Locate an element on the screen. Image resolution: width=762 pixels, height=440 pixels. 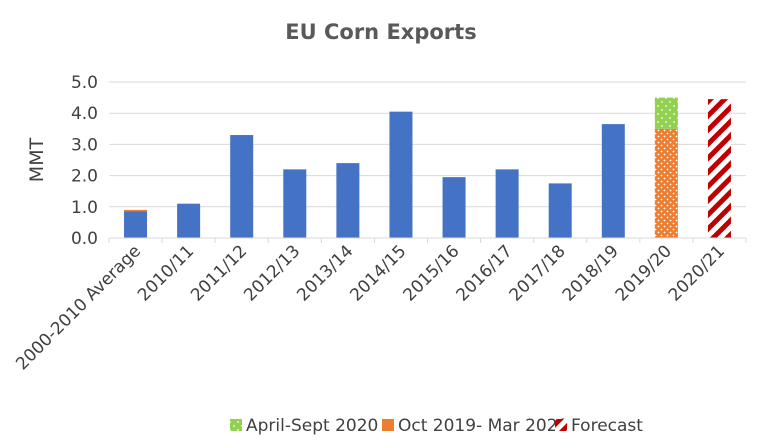
y-axis-ticks: 0.0 1.0 2.0 3.0 4.0 5.0 is located at coordinates (84, 161).